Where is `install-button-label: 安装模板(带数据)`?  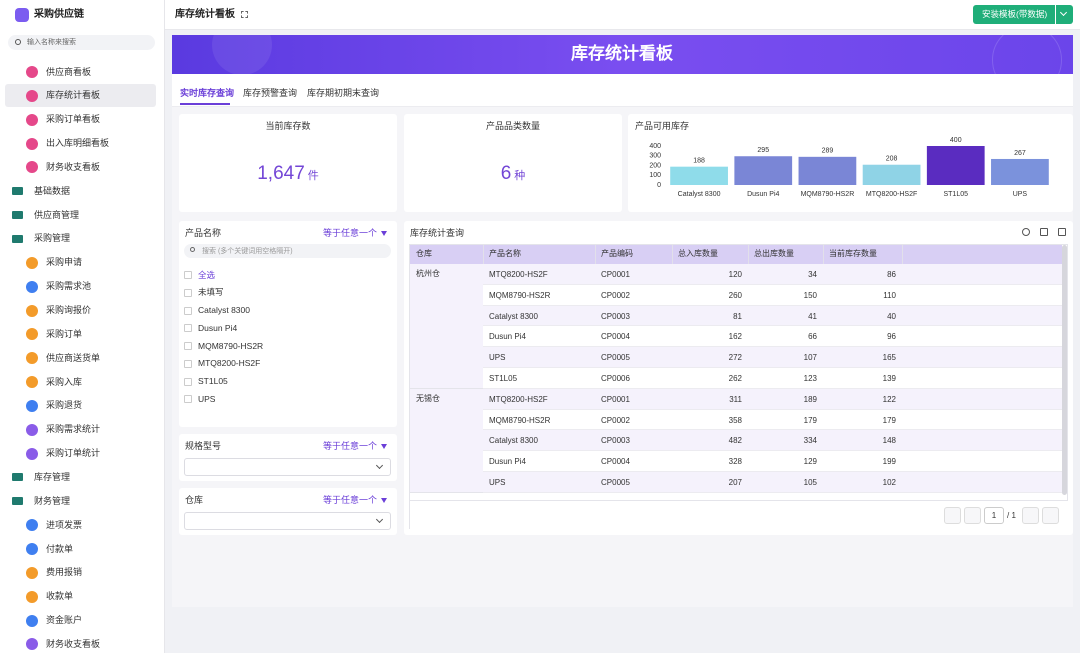
install-button-label: 安装模板(带数据) is located at coordinates (1015, 14).